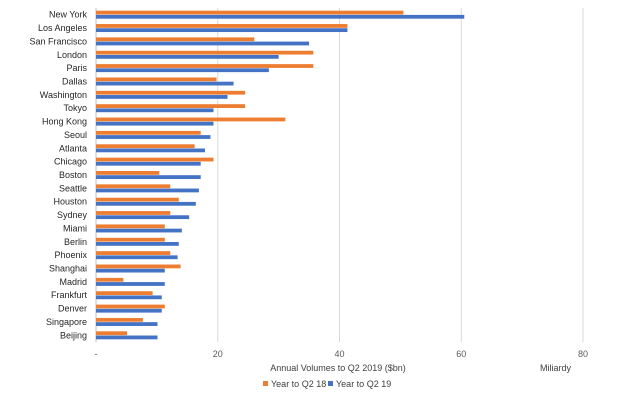  Describe the element at coordinates (58, 41) in the screenshot. I see `category-label: San Francisco` at that location.